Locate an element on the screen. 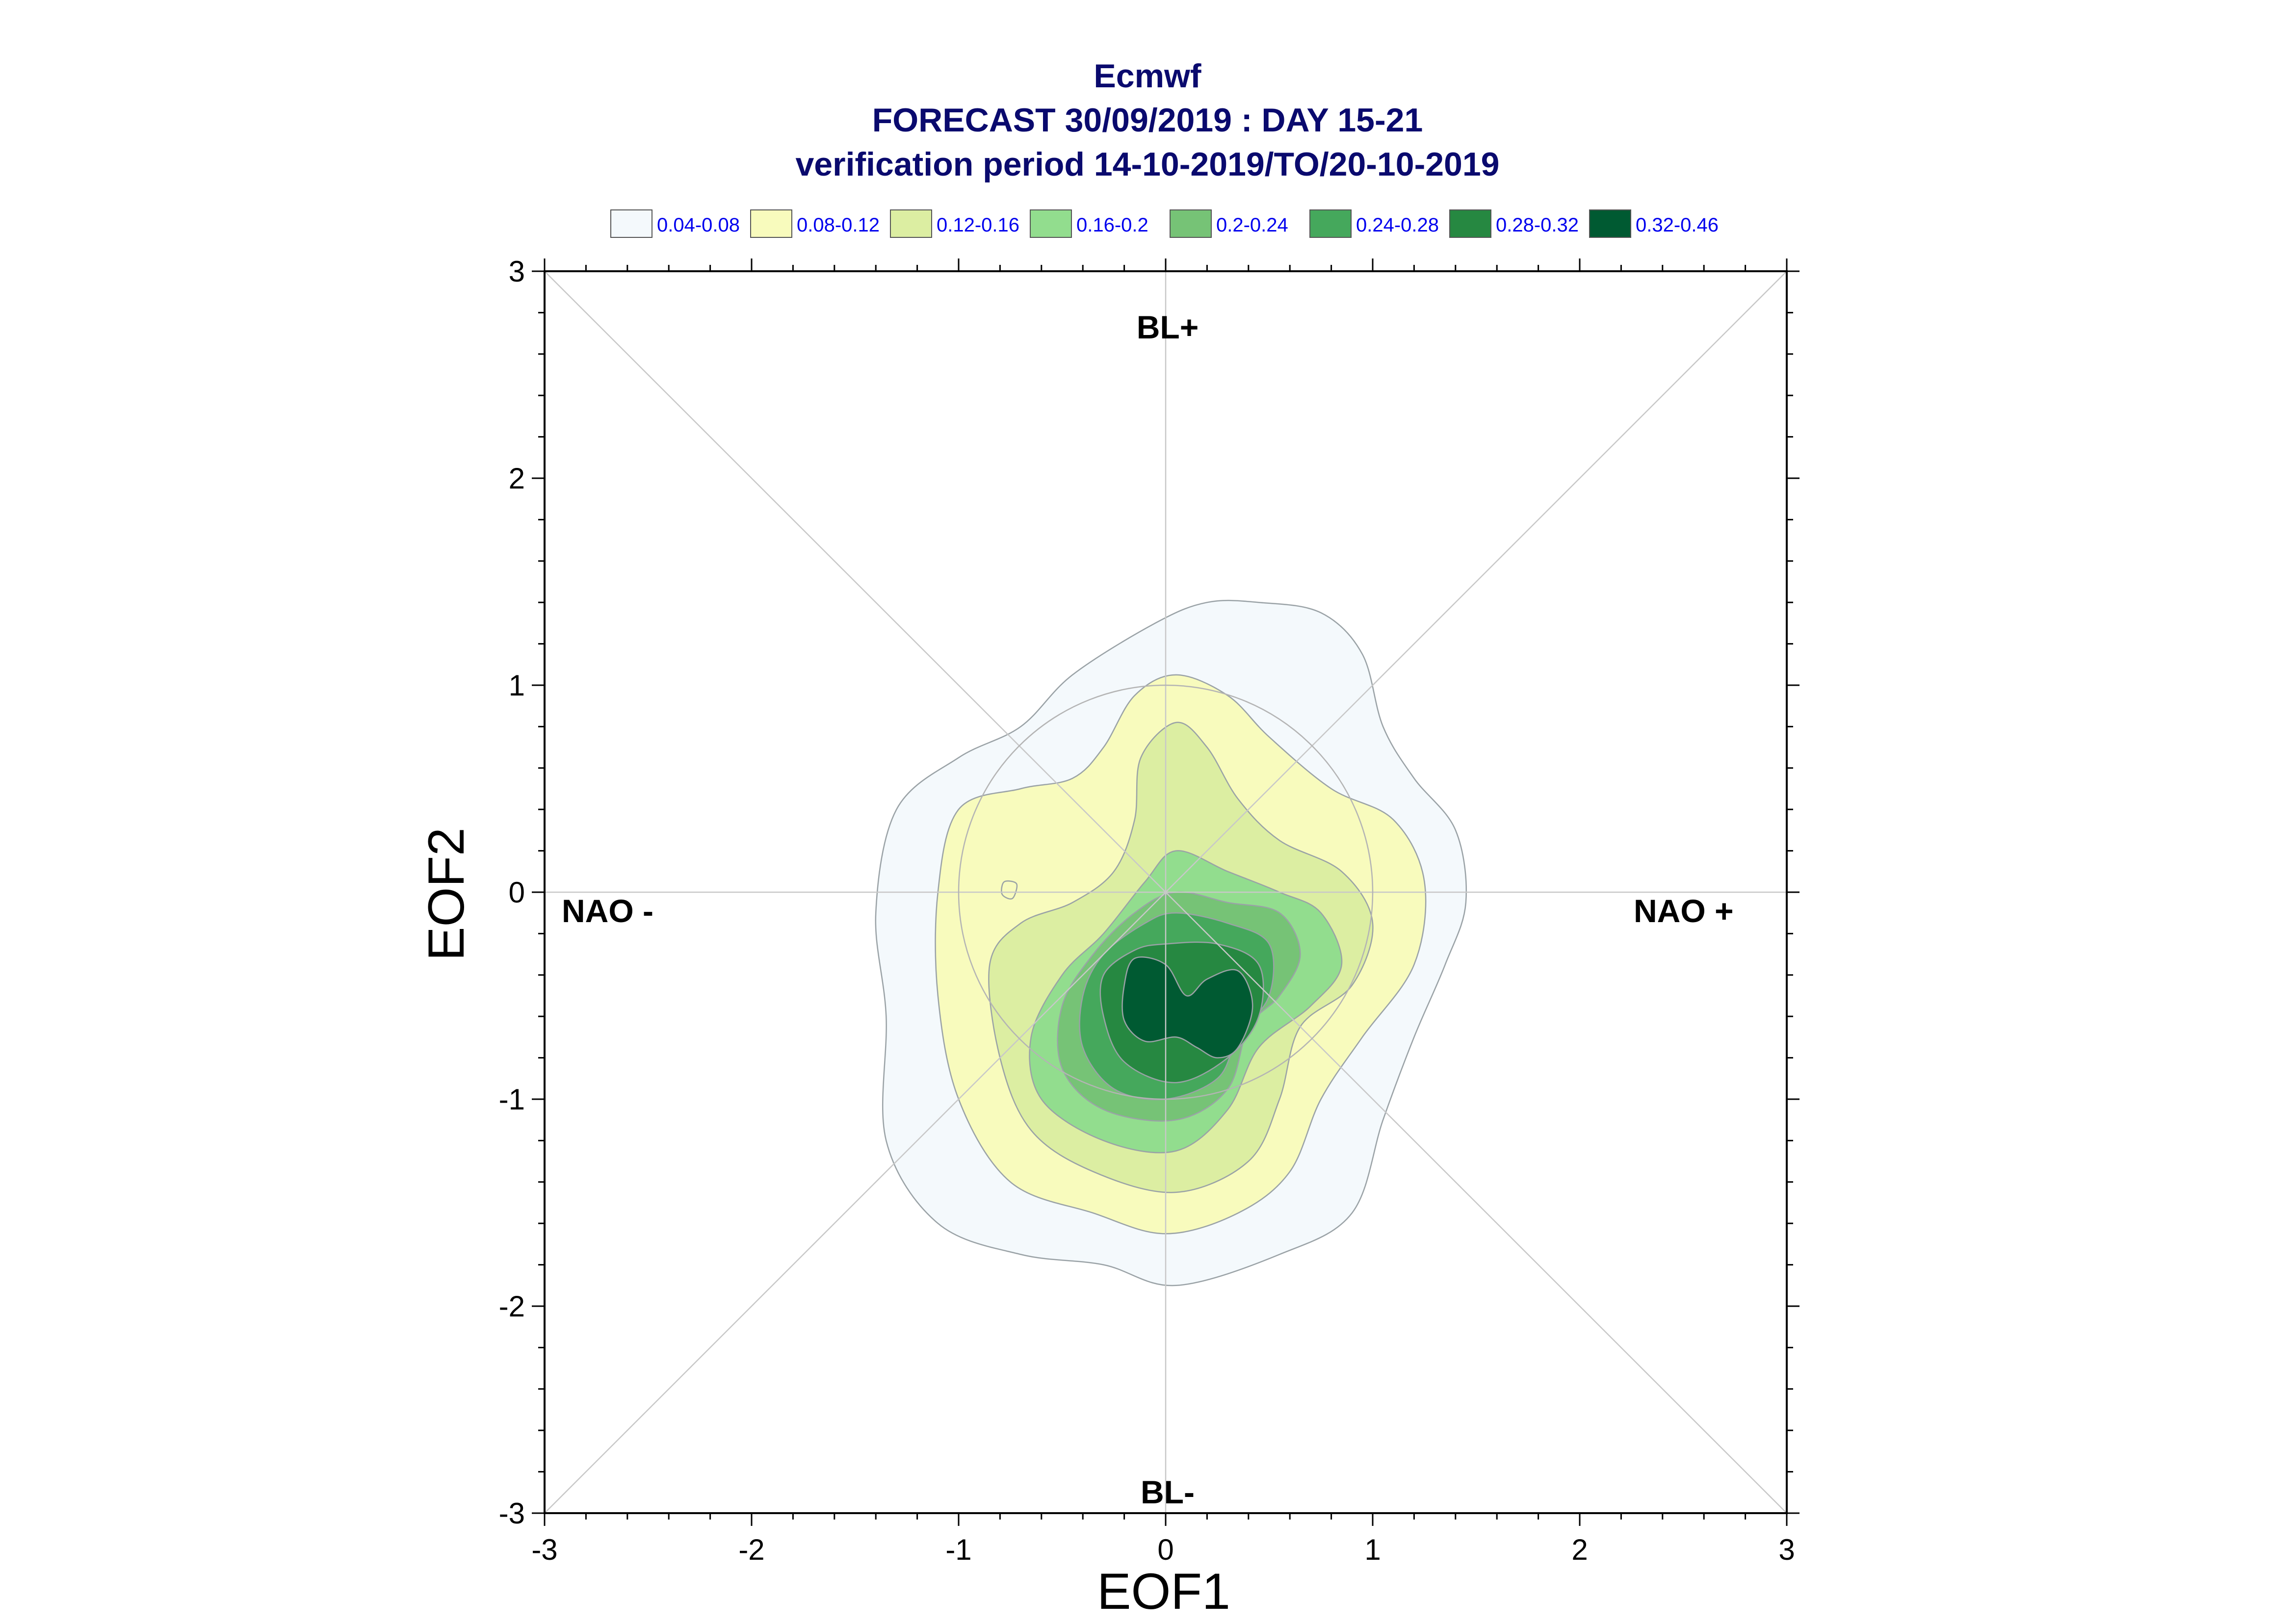  legend-label: 0.32-0.46 is located at coordinates (1678, 225).